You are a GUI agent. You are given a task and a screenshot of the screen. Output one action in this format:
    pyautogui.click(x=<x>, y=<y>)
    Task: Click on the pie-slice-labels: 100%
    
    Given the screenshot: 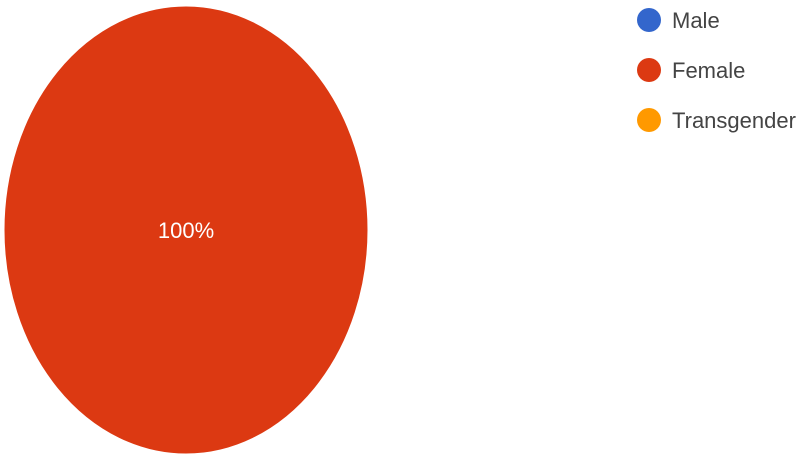 What is the action you would take?
    pyautogui.click(x=186, y=230)
    